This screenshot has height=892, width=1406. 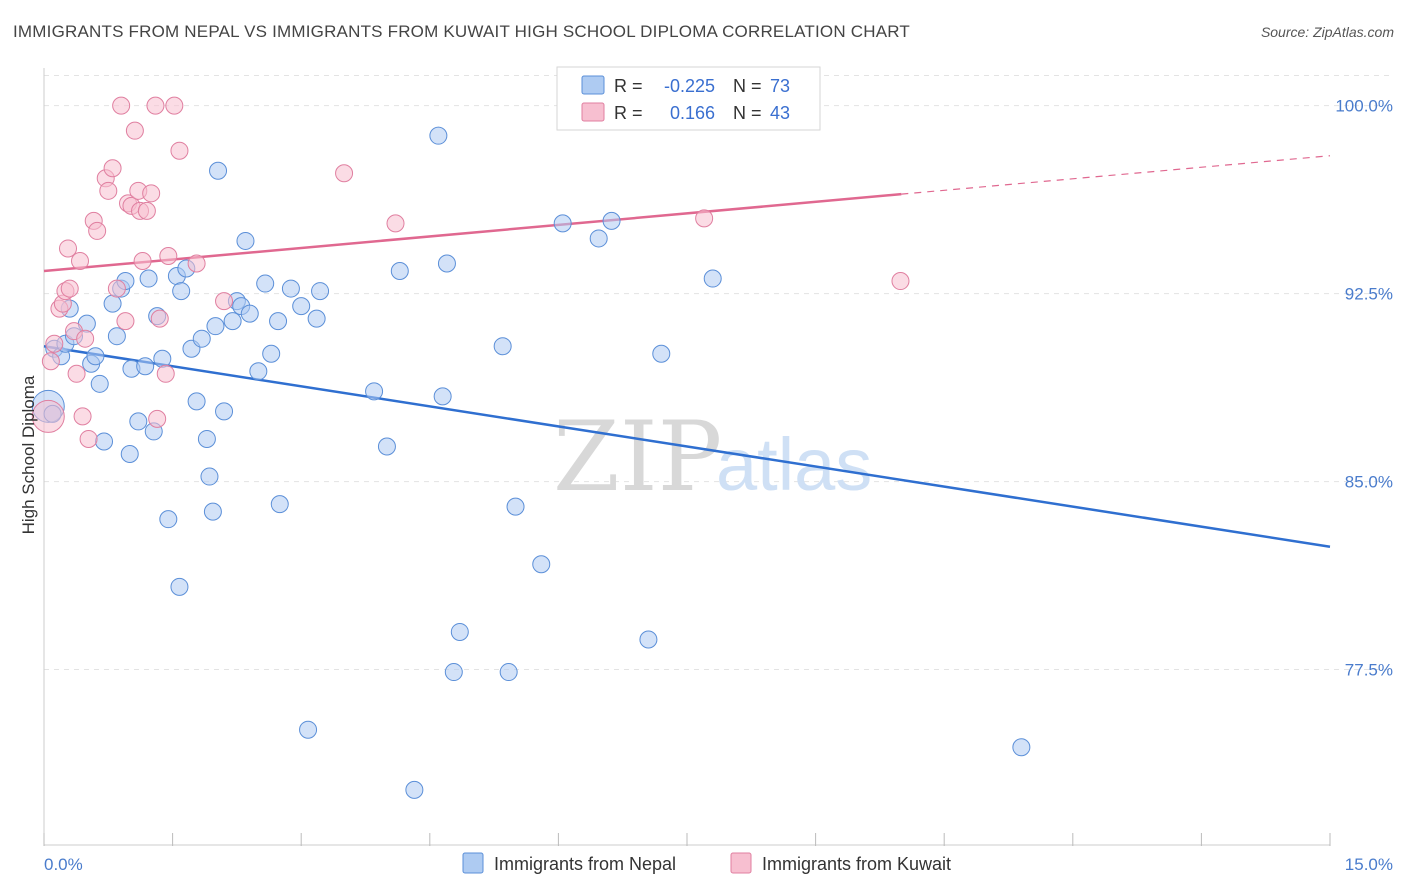 What do you see at coordinates (1369, 670) in the screenshot?
I see `y-tick-label-3: 77.5%` at bounding box center [1369, 670].